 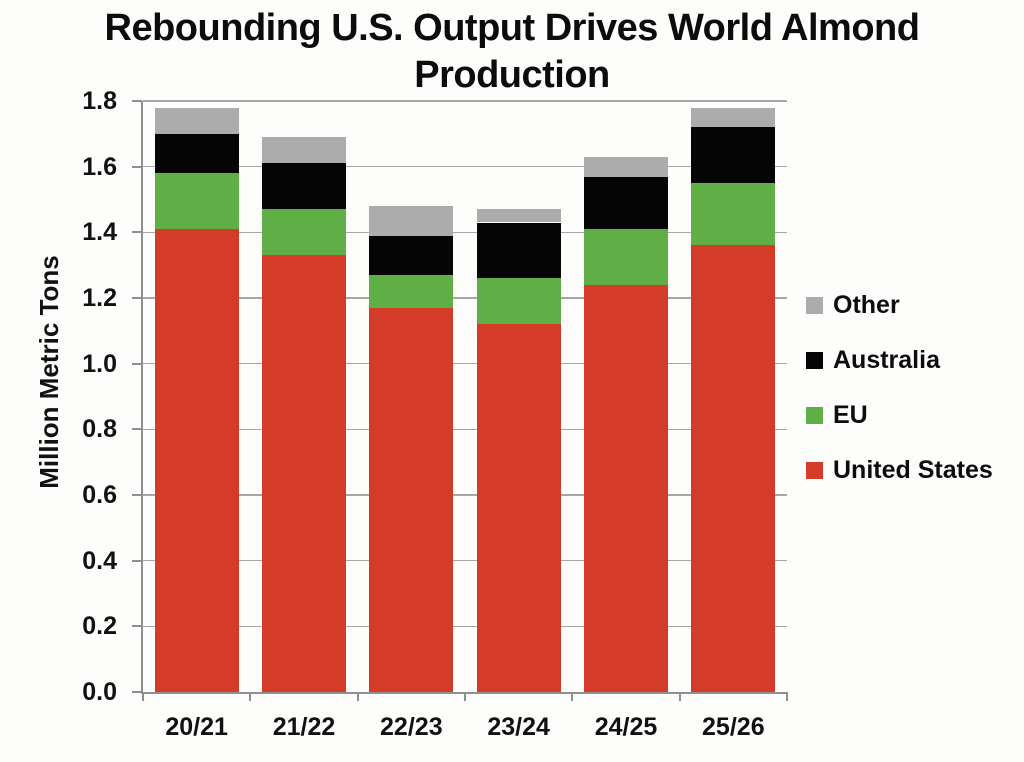 What do you see at coordinates (512, 75) in the screenshot?
I see `chart-title-line2: Production` at bounding box center [512, 75].